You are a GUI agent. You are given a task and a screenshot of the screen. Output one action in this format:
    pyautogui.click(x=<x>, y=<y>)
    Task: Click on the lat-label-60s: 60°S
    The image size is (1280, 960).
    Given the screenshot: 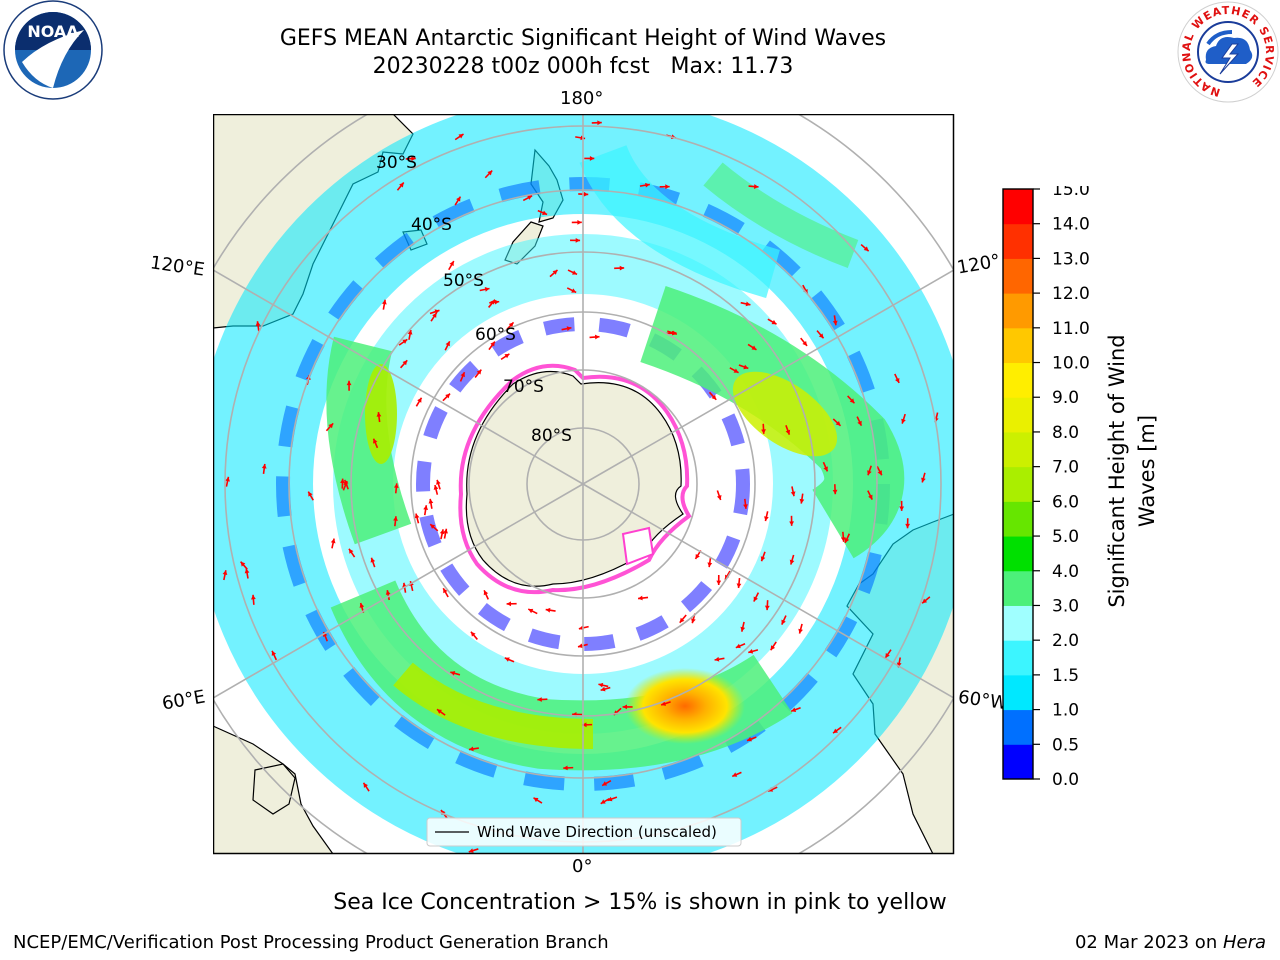 What is the action you would take?
    pyautogui.click(x=495, y=335)
    